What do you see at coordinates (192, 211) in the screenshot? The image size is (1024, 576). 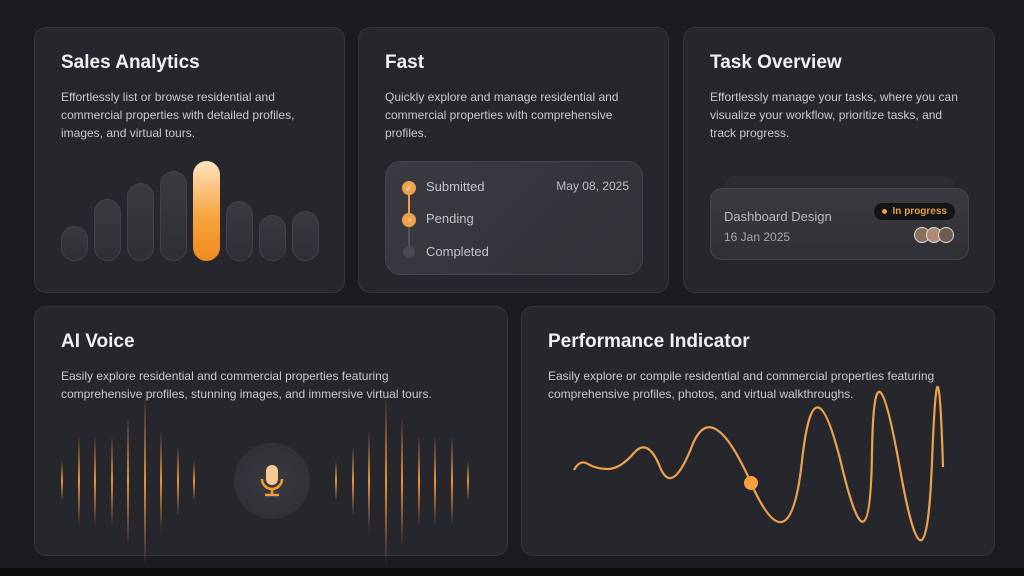 I see `bar-chart` at bounding box center [192, 211].